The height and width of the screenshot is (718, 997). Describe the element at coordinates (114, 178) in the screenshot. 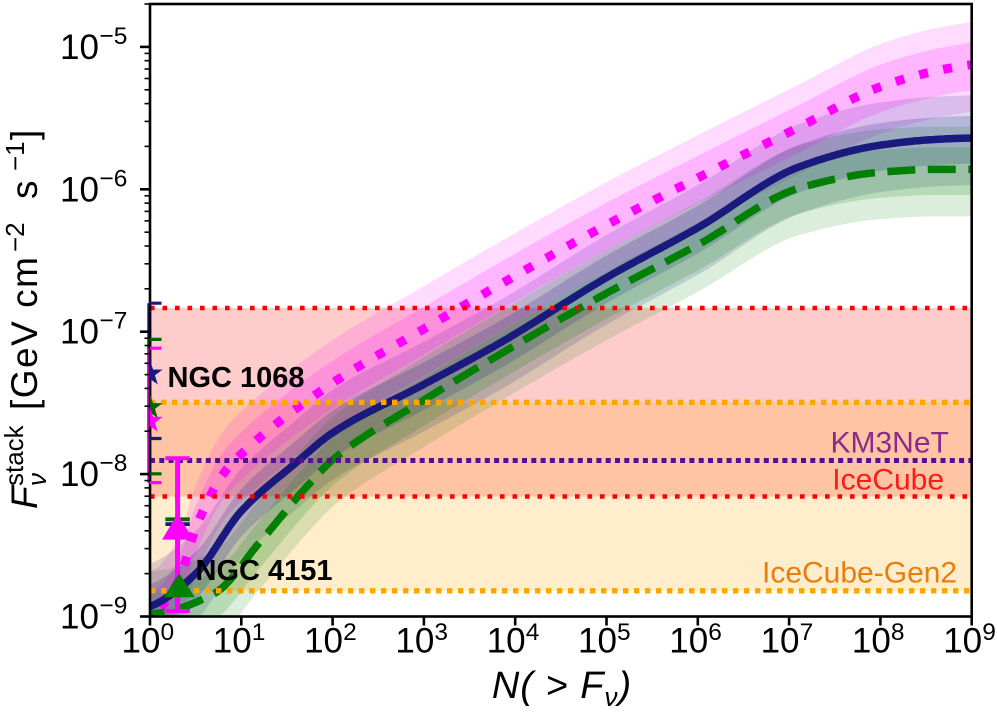

I see `svg-text: −6` at that location.